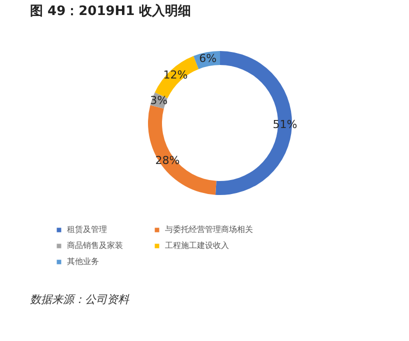 The image size is (409, 341). What do you see at coordinates (208, 59) in the screenshot?
I see `data-label: 6%` at bounding box center [208, 59].